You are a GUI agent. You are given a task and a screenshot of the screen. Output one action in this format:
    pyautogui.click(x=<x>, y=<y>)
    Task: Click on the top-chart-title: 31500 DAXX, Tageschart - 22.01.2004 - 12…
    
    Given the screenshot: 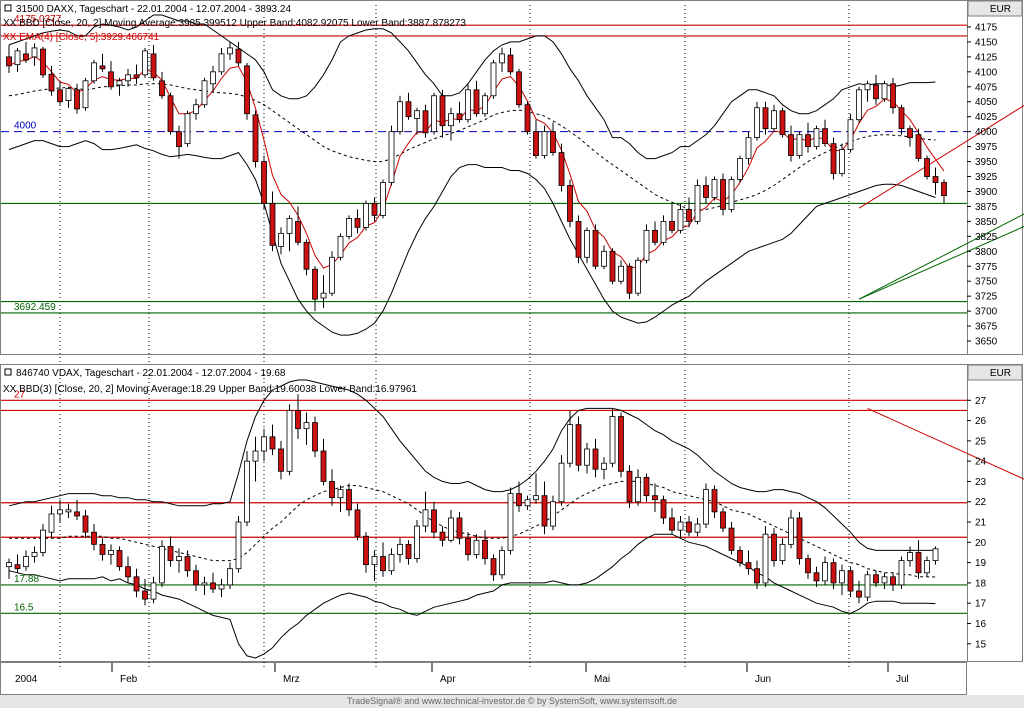 What is the action you would take?
    pyautogui.click(x=153, y=9)
    